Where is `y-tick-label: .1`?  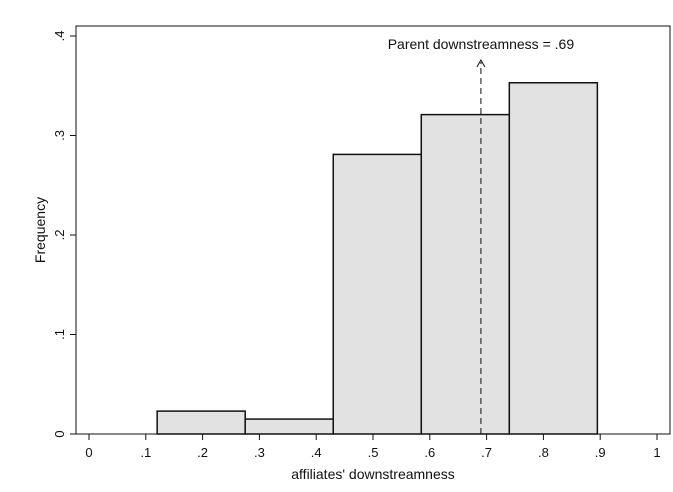 y-tick-label: .1 is located at coordinates (59, 334).